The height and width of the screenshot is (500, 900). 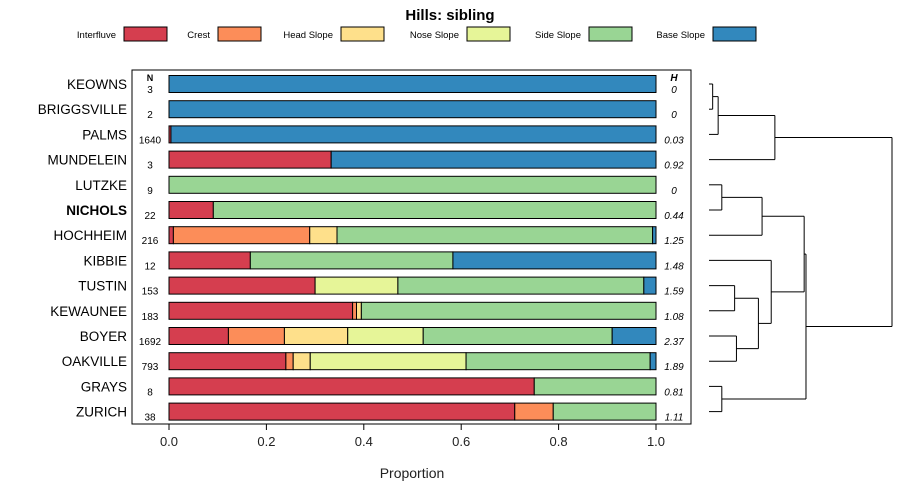 I want to click on x-tick-label: 0.2, so click(x=266, y=441).